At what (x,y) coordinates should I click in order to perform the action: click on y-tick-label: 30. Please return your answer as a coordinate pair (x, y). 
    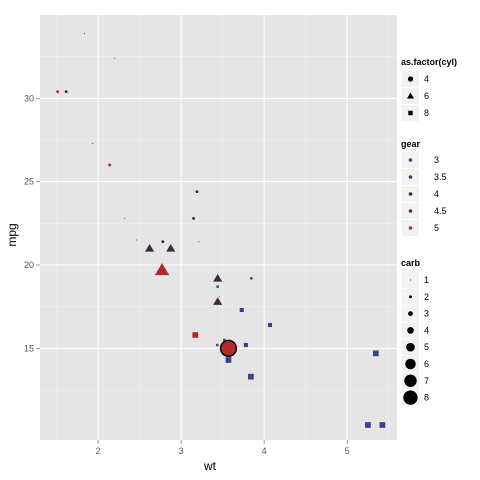
    Looking at the image, I should click on (29, 98).